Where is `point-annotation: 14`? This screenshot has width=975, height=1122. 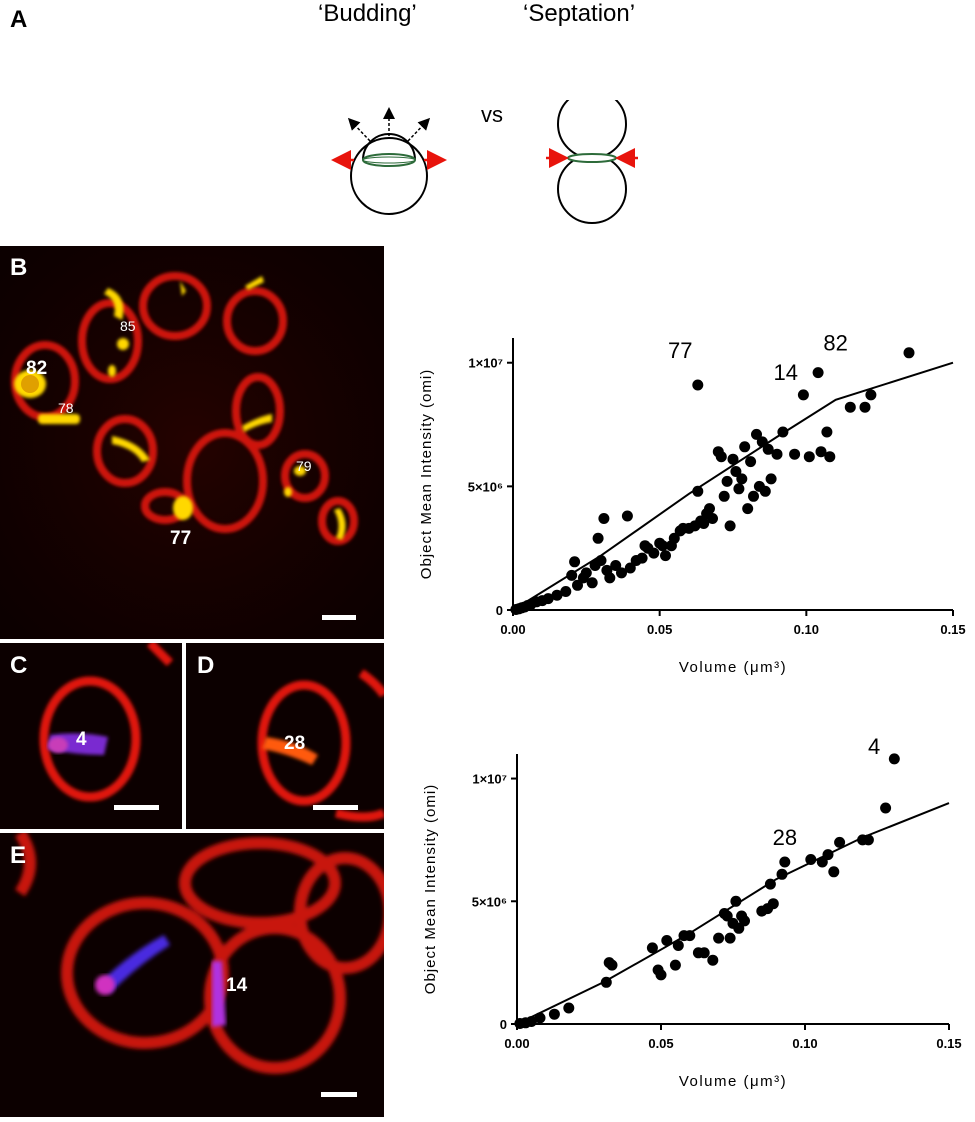 point-annotation: 14 is located at coordinates (786, 372).